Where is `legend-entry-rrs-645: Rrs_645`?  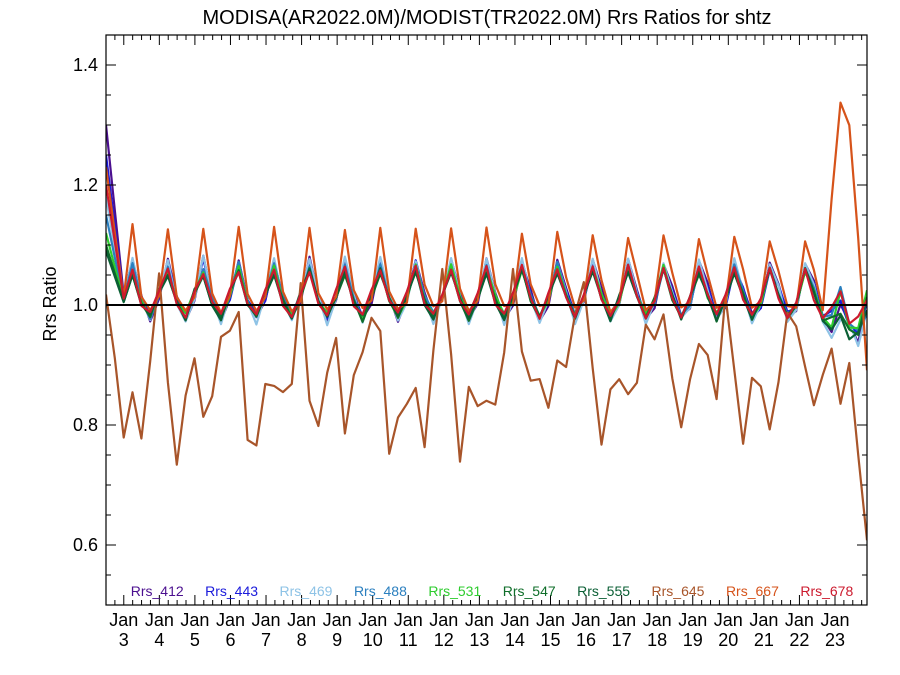
legend-entry-rrs-645: Rrs_645 is located at coordinates (678, 591).